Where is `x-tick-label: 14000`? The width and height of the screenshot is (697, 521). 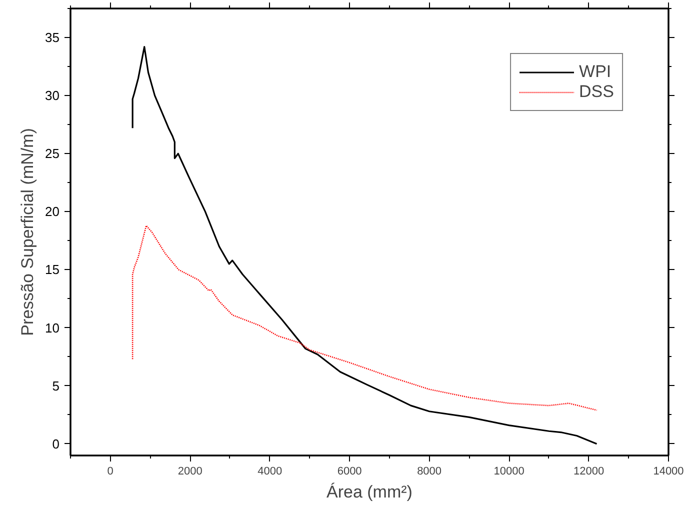 x-tick-label: 14000 is located at coordinates (668, 472).